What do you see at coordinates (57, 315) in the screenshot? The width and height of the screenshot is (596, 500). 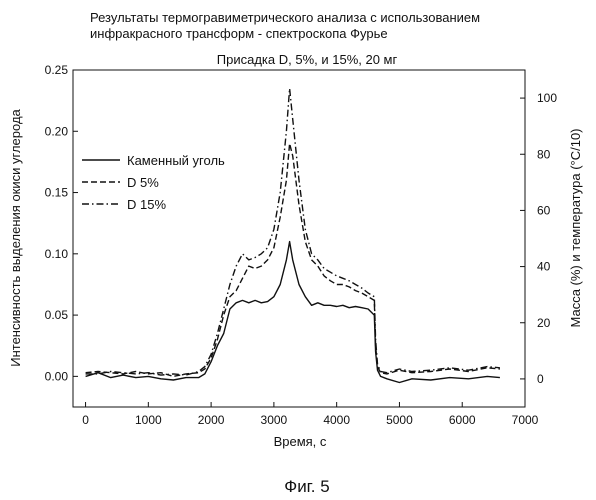 I see `left-tick-label: 0.05` at bounding box center [57, 315].